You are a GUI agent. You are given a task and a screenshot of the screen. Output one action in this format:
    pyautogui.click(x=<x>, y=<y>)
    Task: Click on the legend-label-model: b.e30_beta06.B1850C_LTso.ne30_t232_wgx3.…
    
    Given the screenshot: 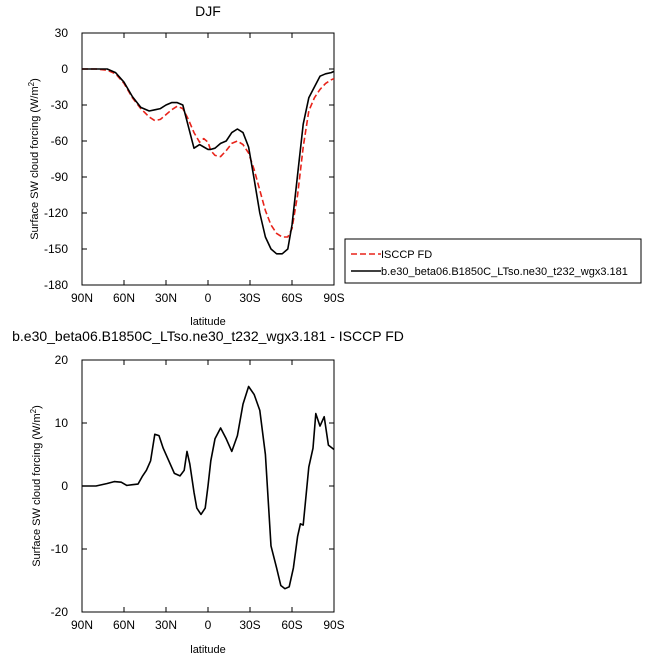 What is the action you would take?
    pyautogui.click(x=504, y=272)
    